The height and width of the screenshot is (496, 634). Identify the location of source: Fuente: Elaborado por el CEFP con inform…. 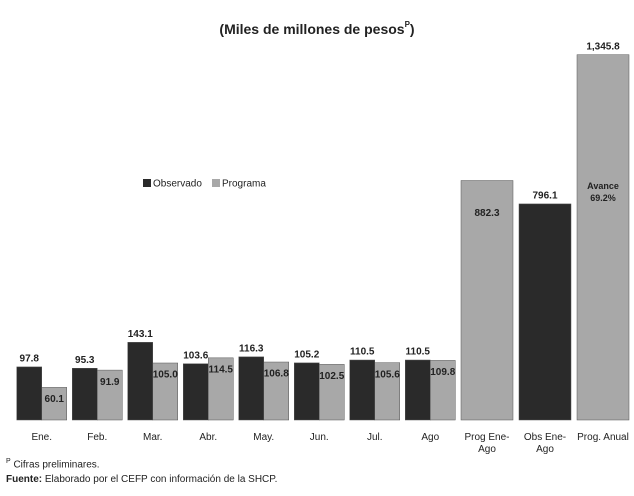
(141, 479).